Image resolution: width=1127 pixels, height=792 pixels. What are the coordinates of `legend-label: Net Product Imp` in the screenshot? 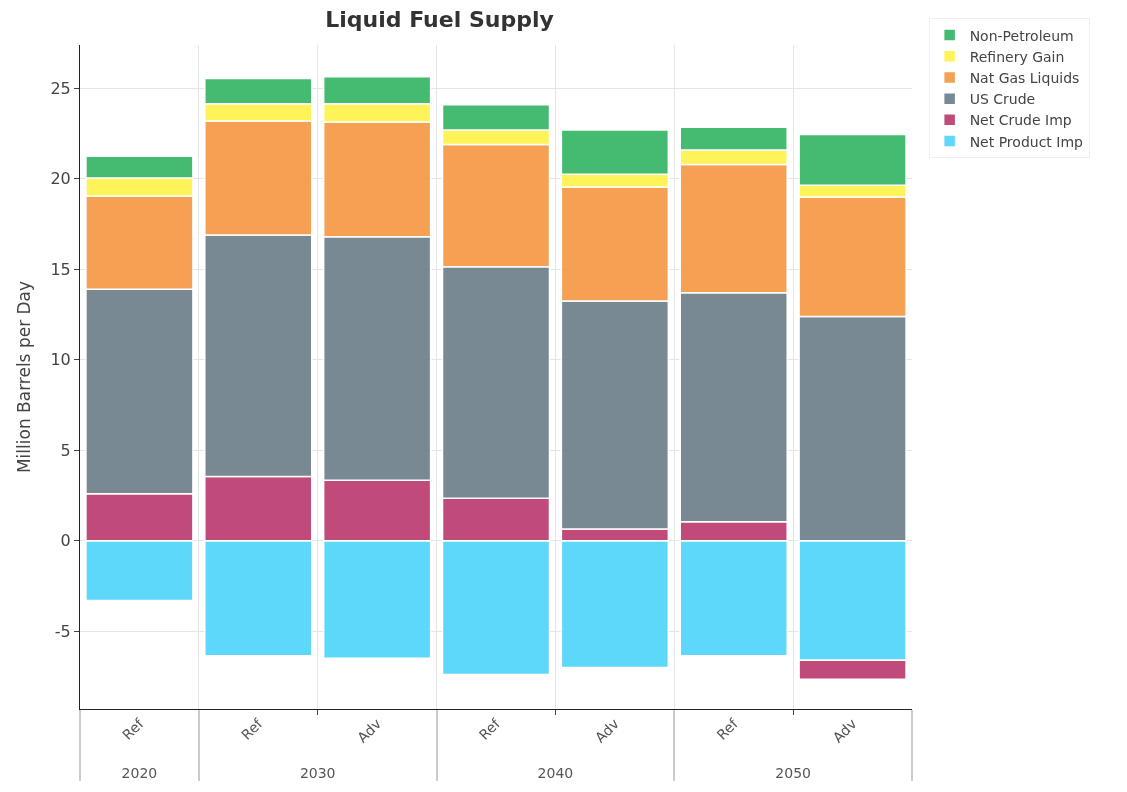 It's located at (1026, 141).